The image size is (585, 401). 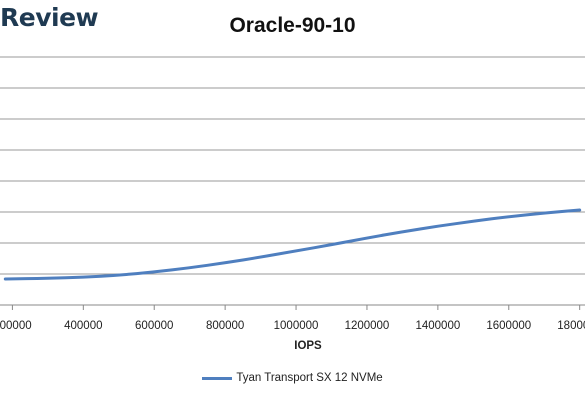 What do you see at coordinates (154, 326) in the screenshot?
I see `x-tick-label: 600000` at bounding box center [154, 326].